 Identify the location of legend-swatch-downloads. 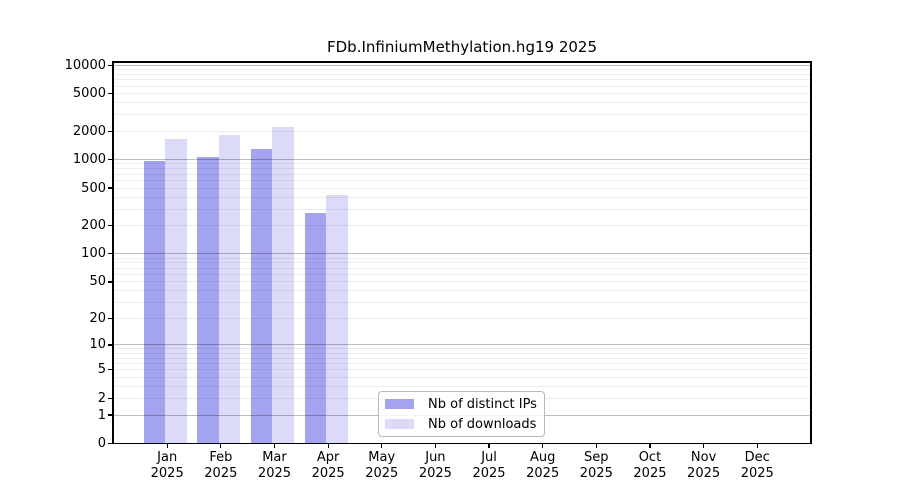
(399, 424).